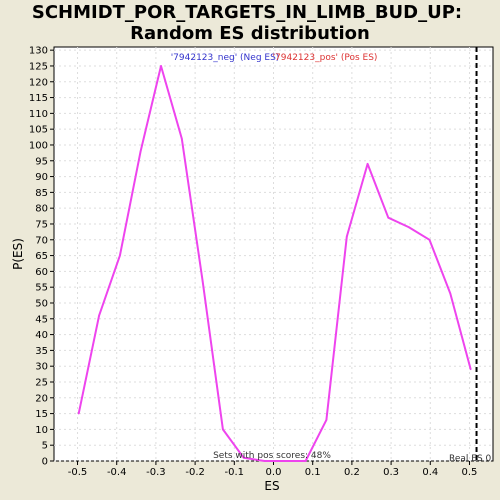 The width and height of the screenshot is (500, 500). What do you see at coordinates (38, 66) in the screenshot?
I see `y-tick-label: 125` at bounding box center [38, 66].